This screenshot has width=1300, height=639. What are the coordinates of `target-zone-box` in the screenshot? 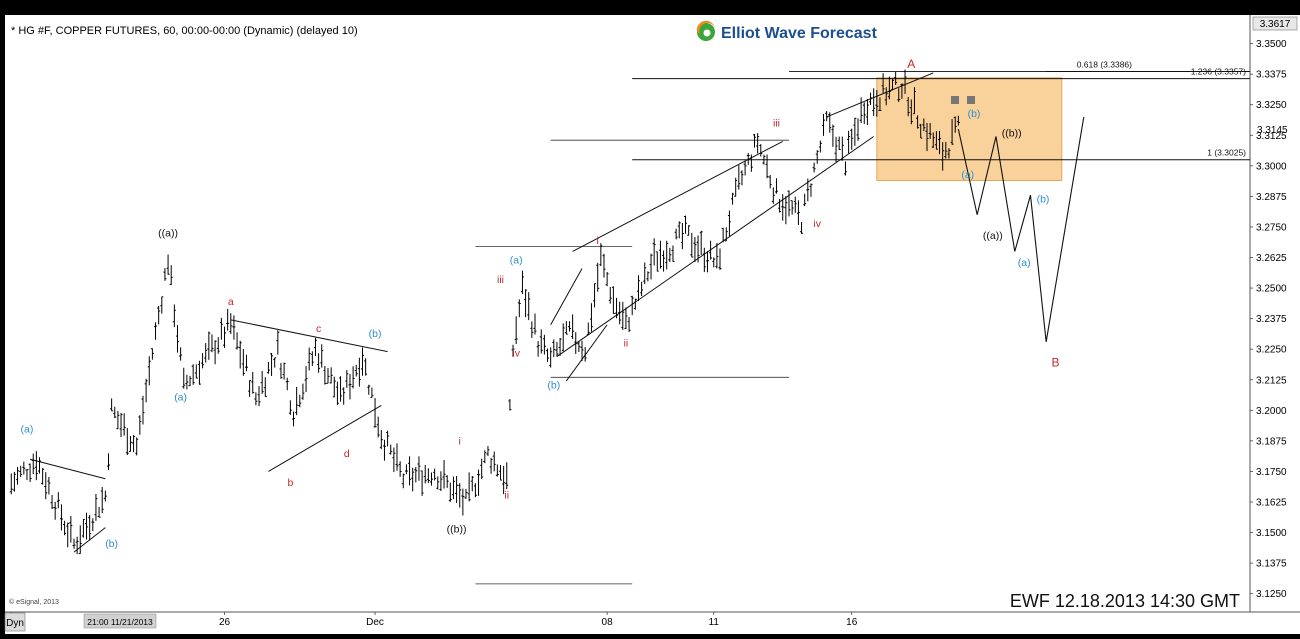 It's located at (969, 129).